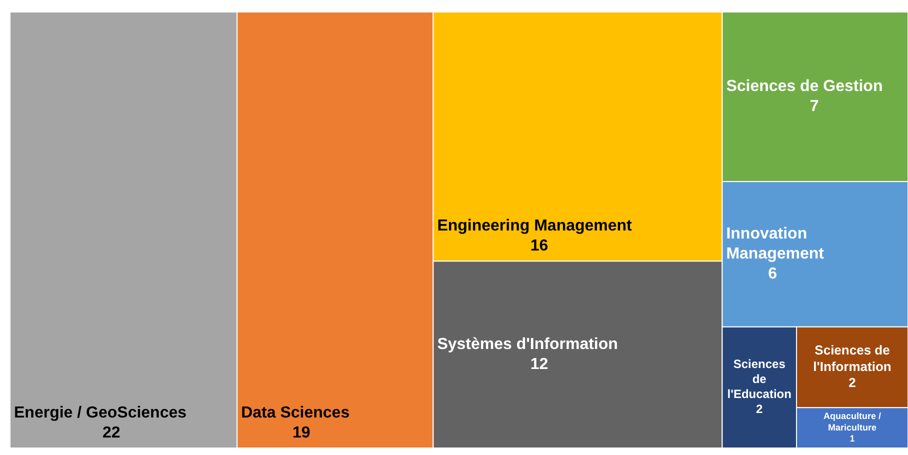 The image size is (908, 455). Describe the element at coordinates (111, 433) in the screenshot. I see `data-label: 22` at that location.